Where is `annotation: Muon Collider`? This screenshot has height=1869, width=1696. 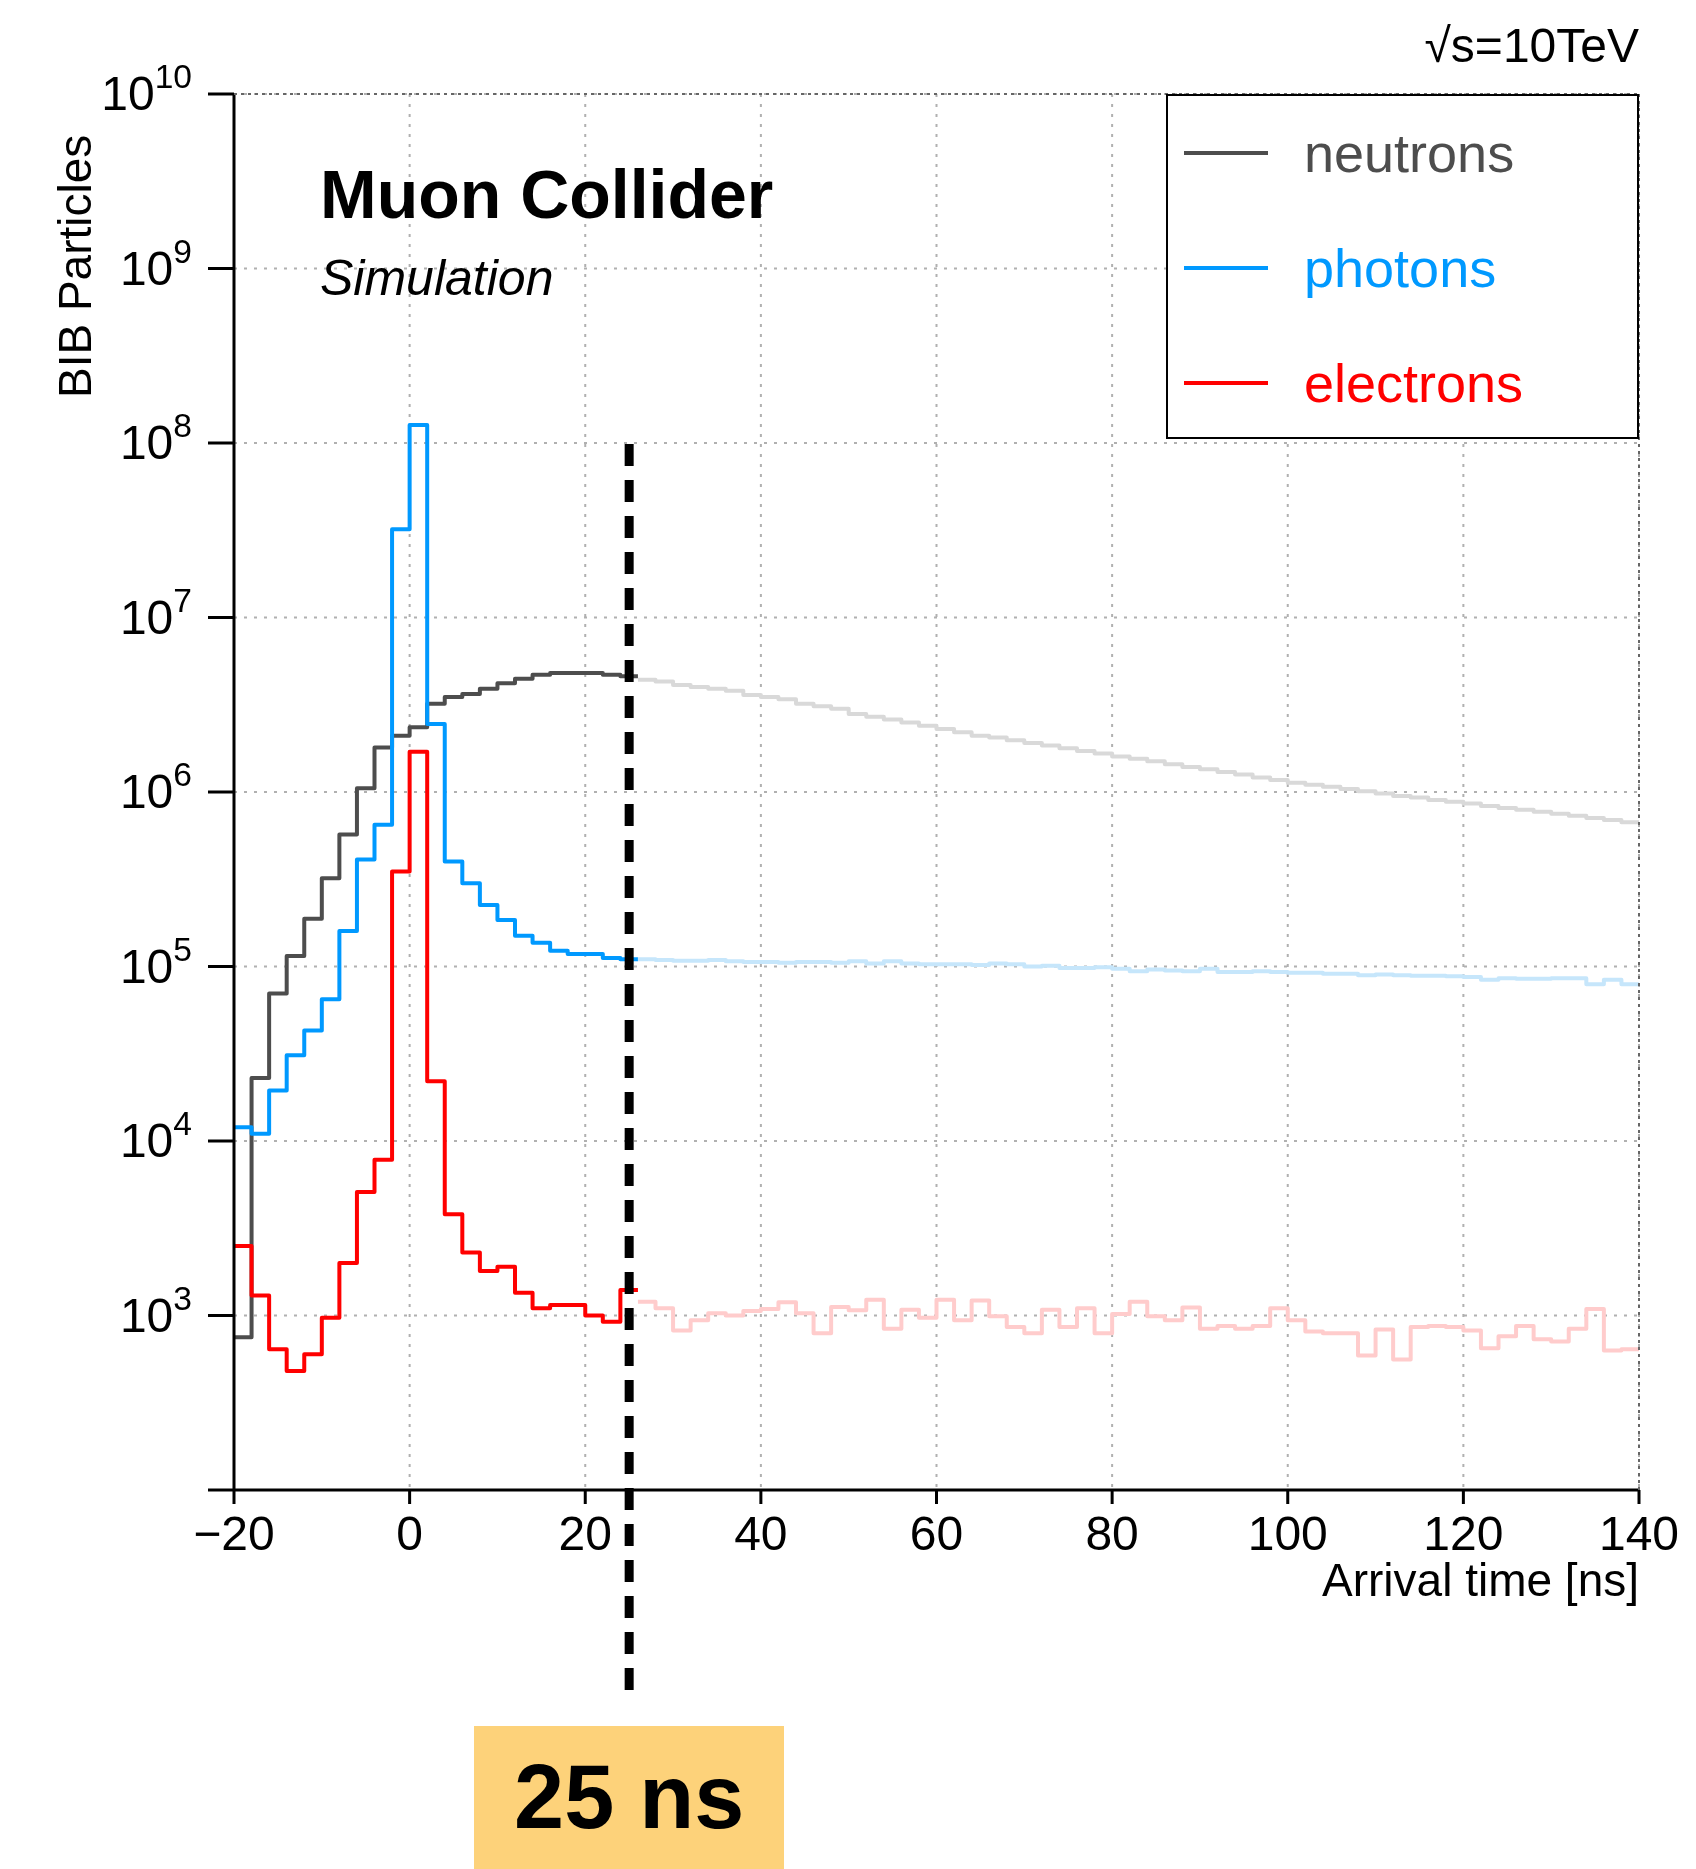
annotation: Muon Collider is located at coordinates (547, 194).